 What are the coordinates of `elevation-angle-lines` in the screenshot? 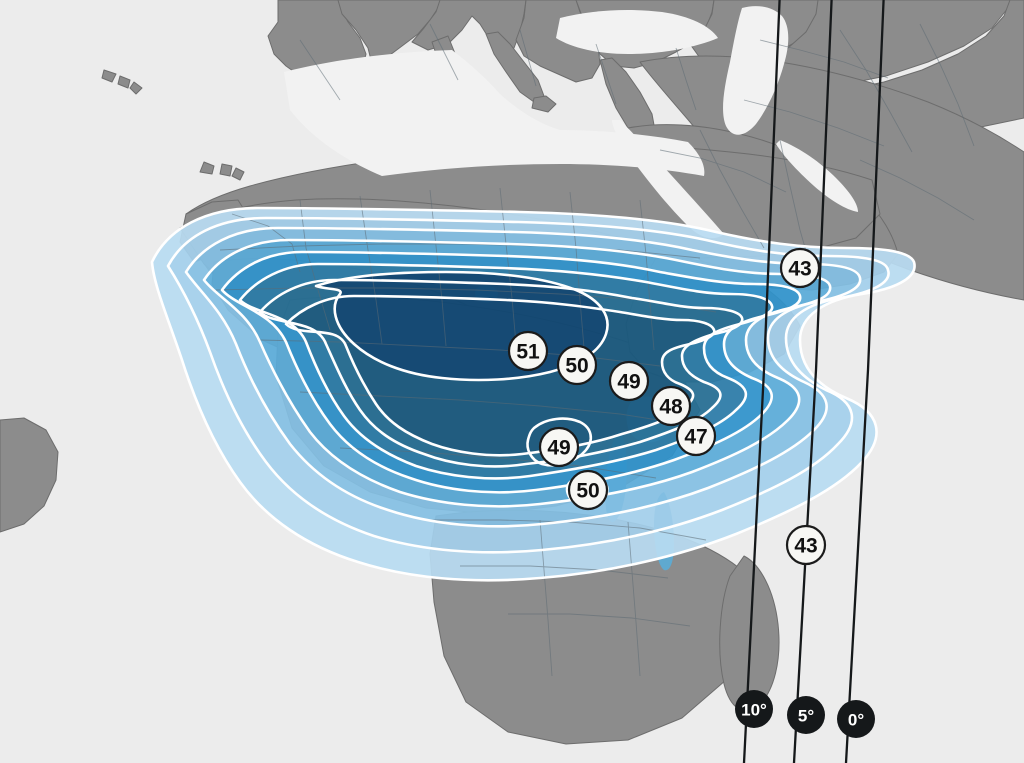 It's located at (813, 381).